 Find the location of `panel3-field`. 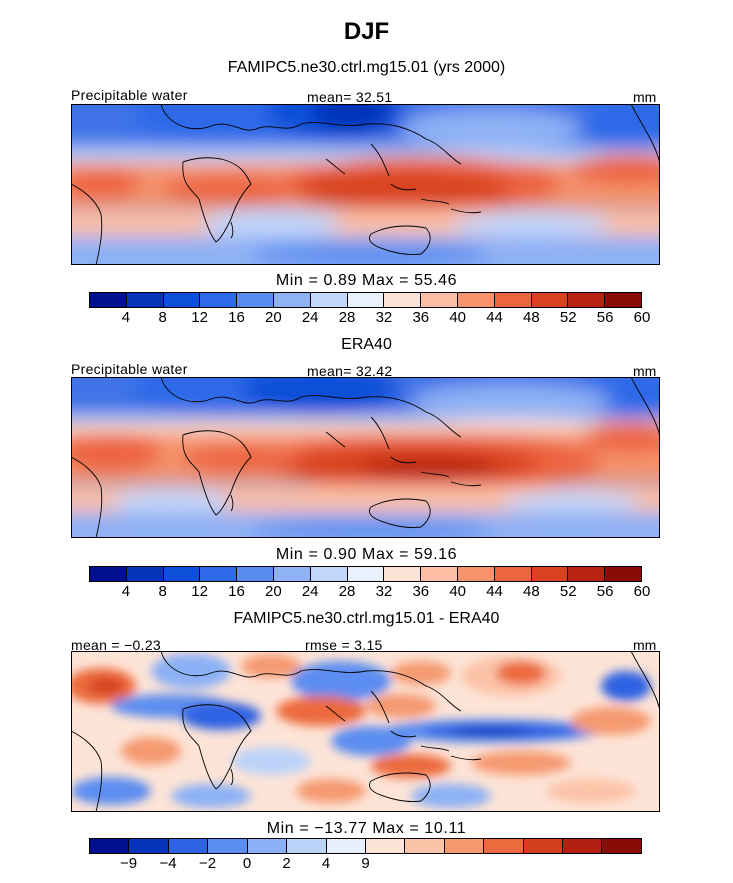

panel3-field is located at coordinates (365, 731).